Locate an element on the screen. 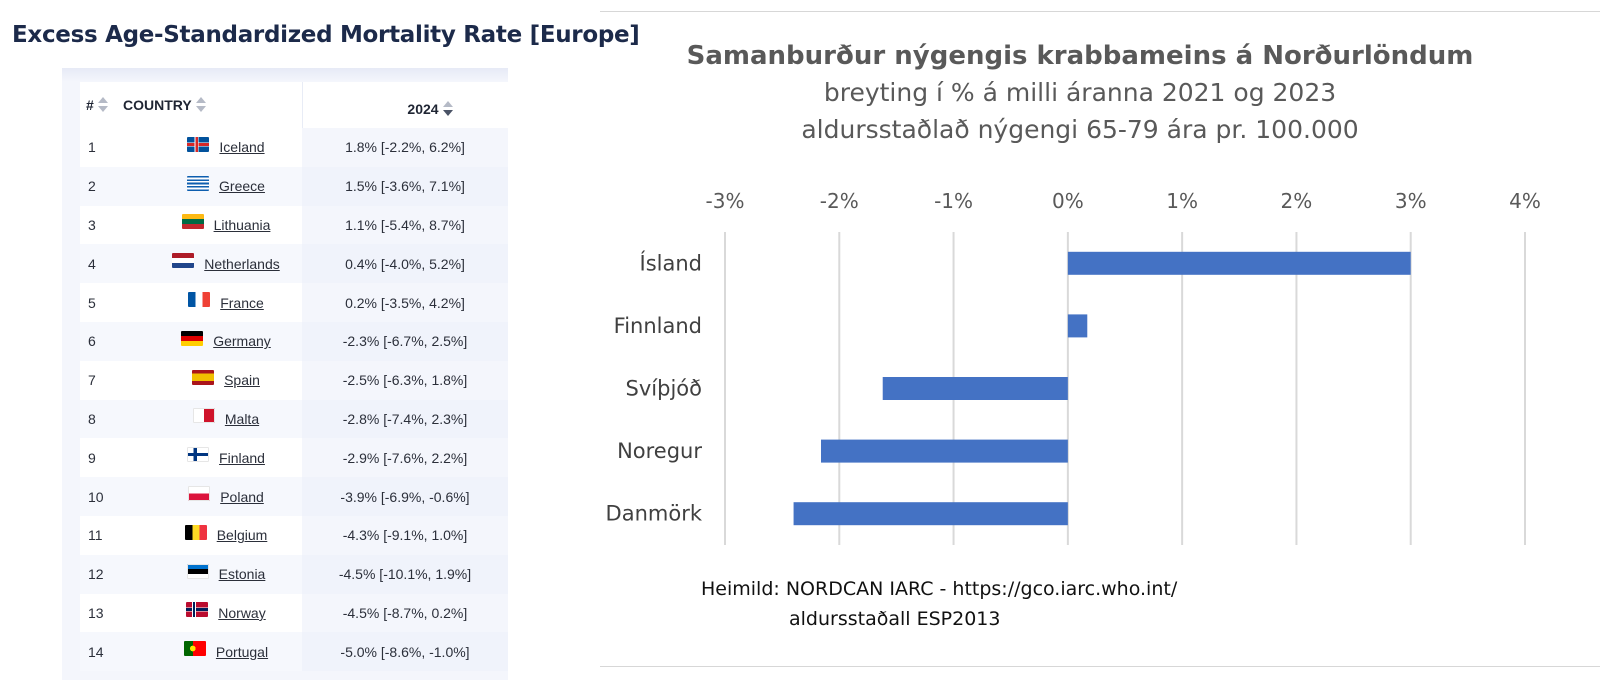 This screenshot has height=691, width=1600. country-link: Estonia is located at coordinates (242, 574).